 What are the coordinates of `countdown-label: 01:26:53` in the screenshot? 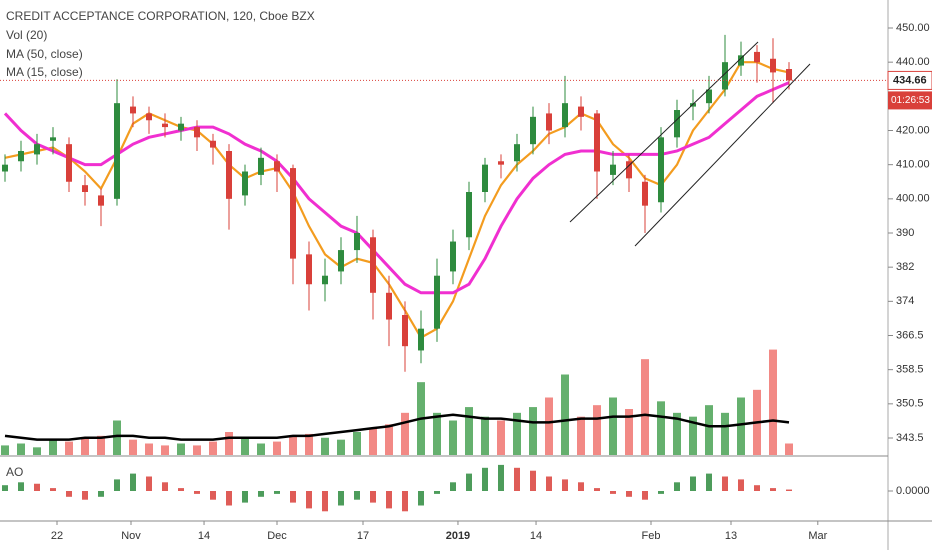 It's located at (910, 100).